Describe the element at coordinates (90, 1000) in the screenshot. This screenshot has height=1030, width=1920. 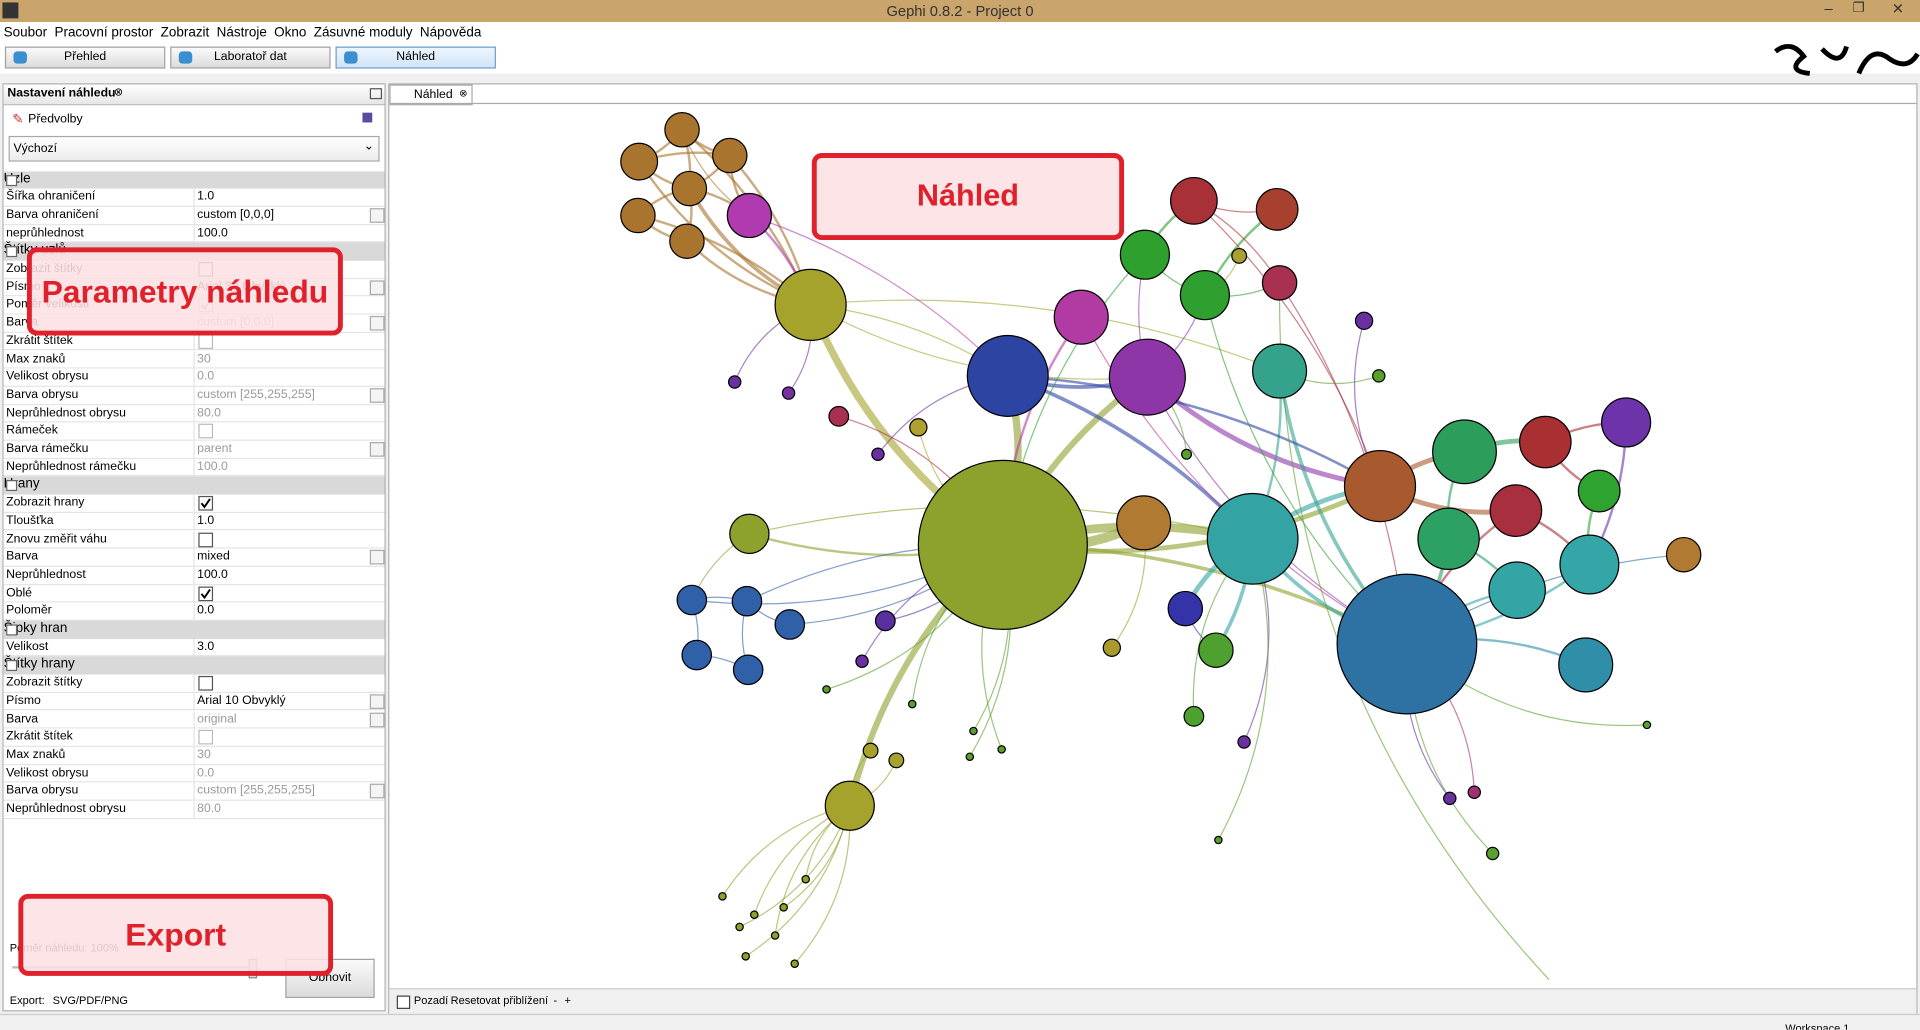
I see `export-formats: SVG/PDF/PNG` at that location.